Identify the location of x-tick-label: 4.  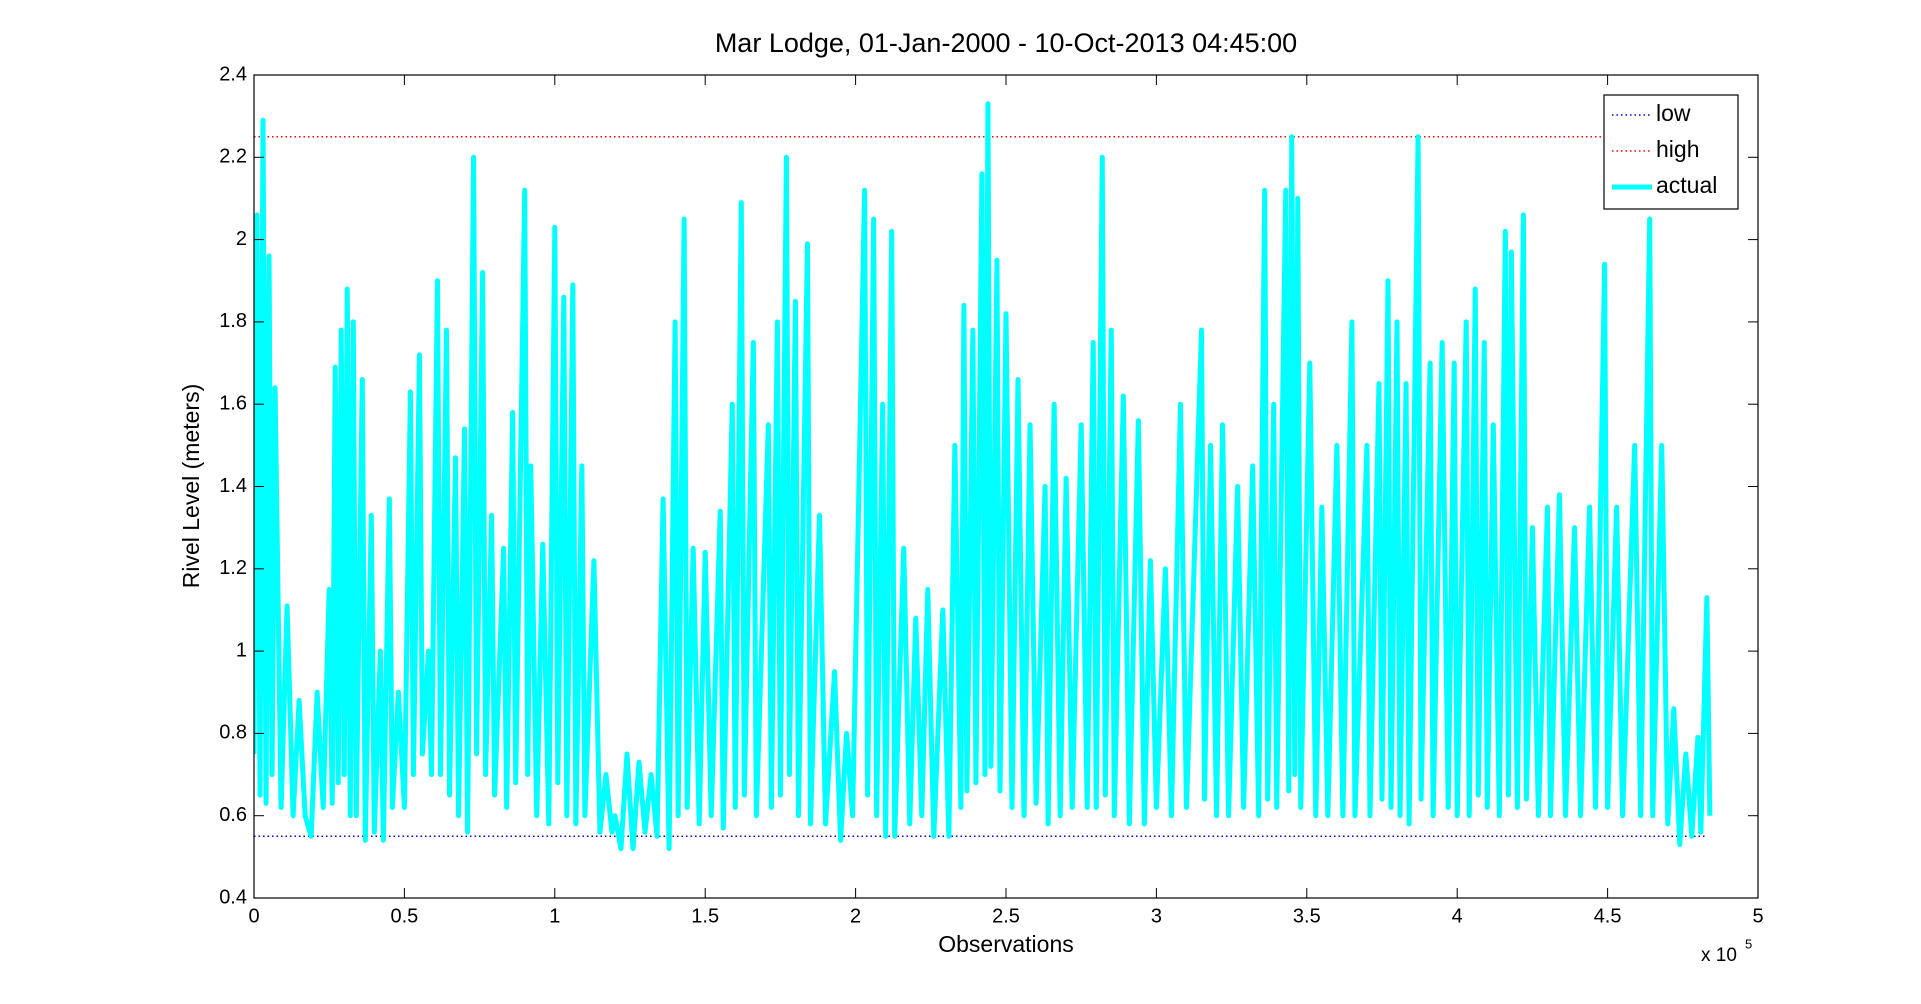
(1457, 916).